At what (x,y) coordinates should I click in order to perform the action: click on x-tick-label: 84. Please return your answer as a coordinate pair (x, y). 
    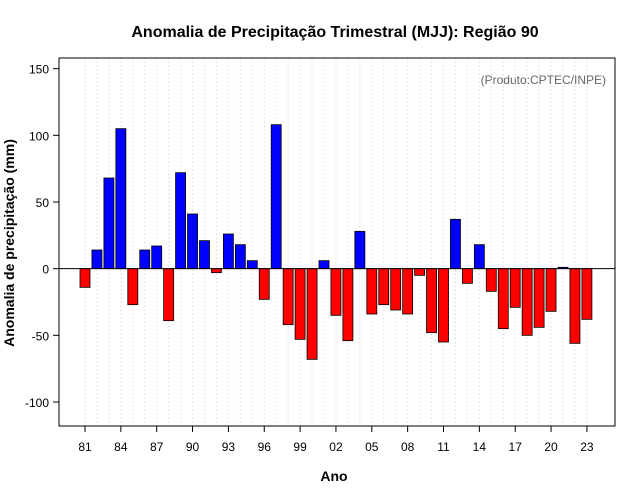
    Looking at the image, I should click on (121, 447).